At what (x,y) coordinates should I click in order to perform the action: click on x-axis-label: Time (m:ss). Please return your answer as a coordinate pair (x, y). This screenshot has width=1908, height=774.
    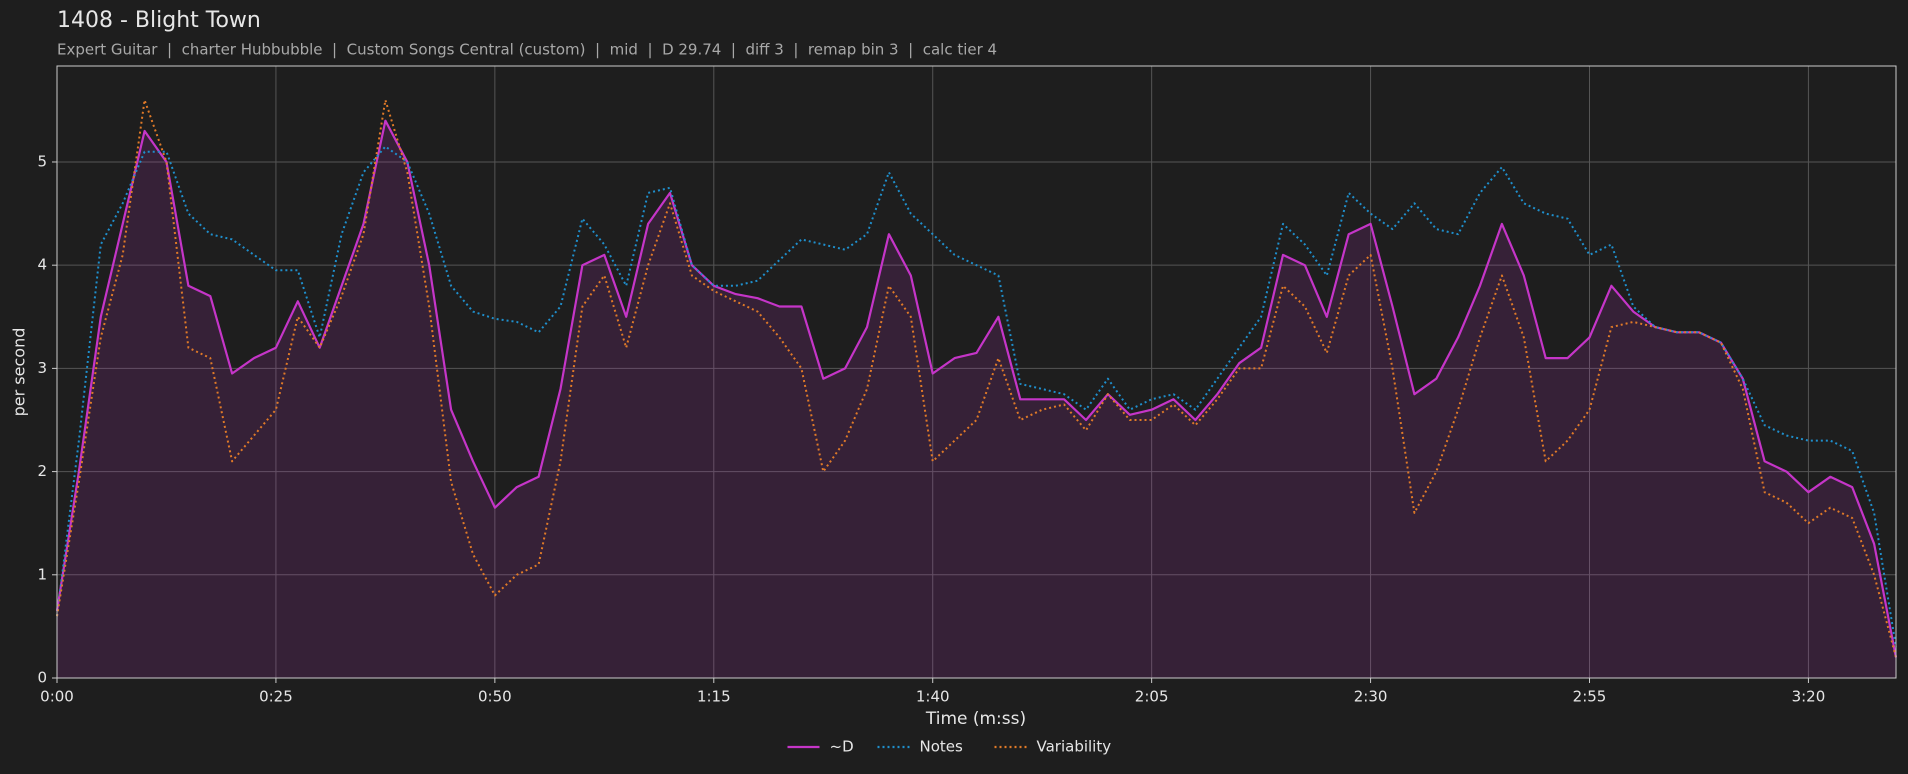
    Looking at the image, I should click on (975, 719).